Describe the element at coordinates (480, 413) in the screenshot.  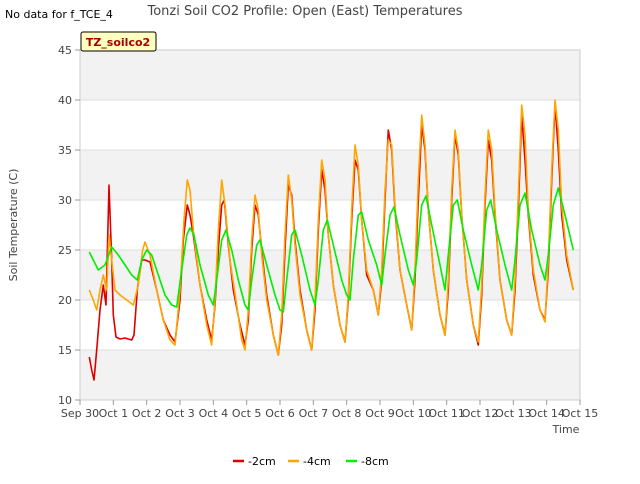
I see `x-tick-label: Oct 12` at that location.